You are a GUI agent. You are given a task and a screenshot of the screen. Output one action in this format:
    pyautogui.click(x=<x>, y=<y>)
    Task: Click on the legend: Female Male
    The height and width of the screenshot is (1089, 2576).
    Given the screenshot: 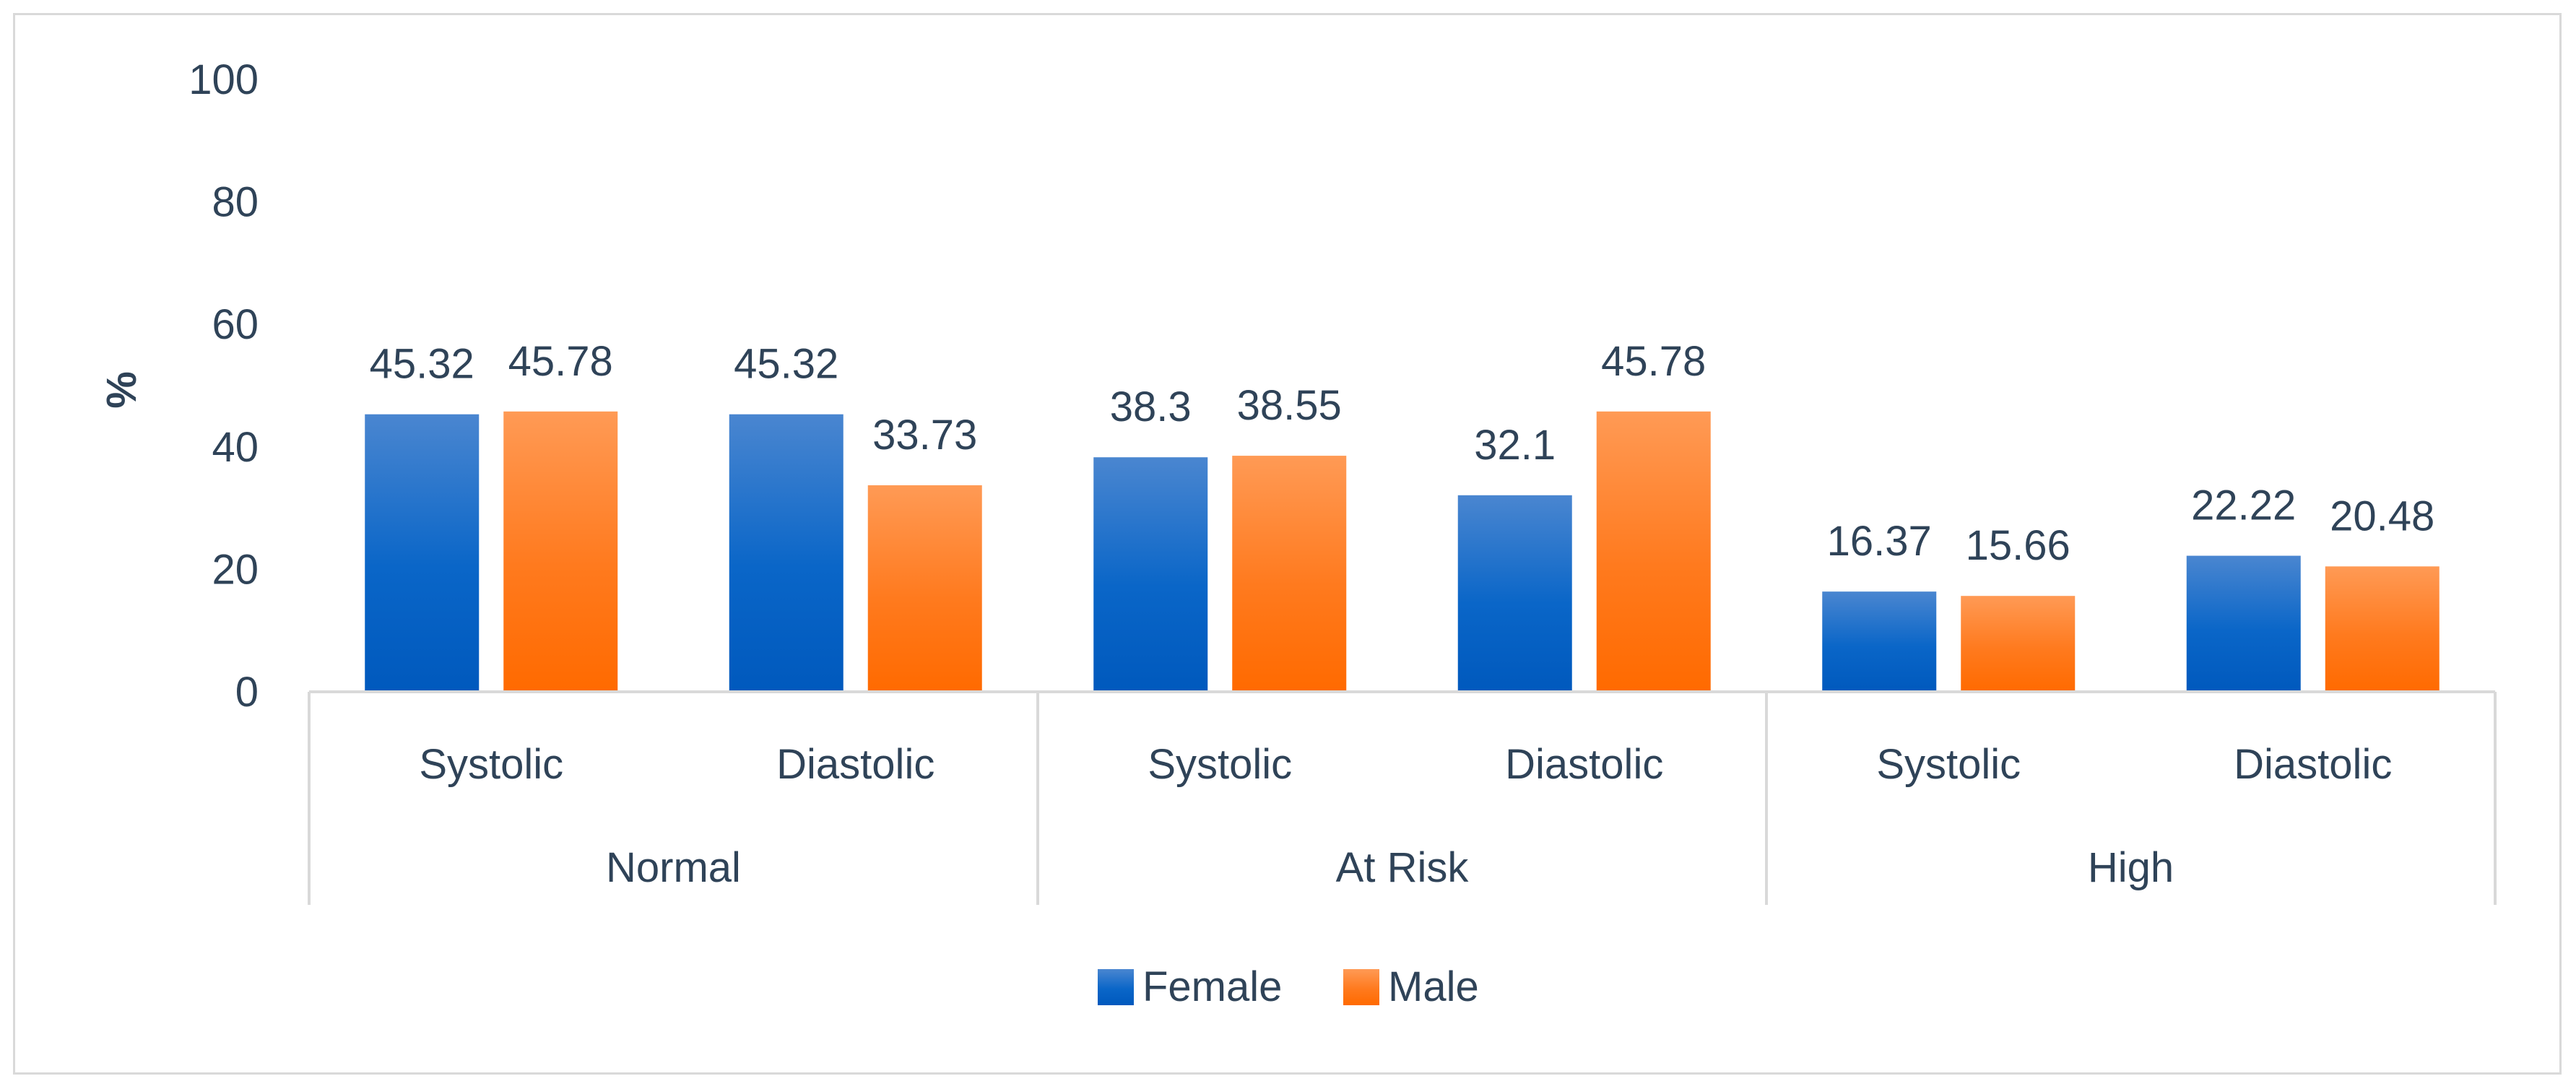 What is the action you would take?
    pyautogui.click(x=1288, y=987)
    